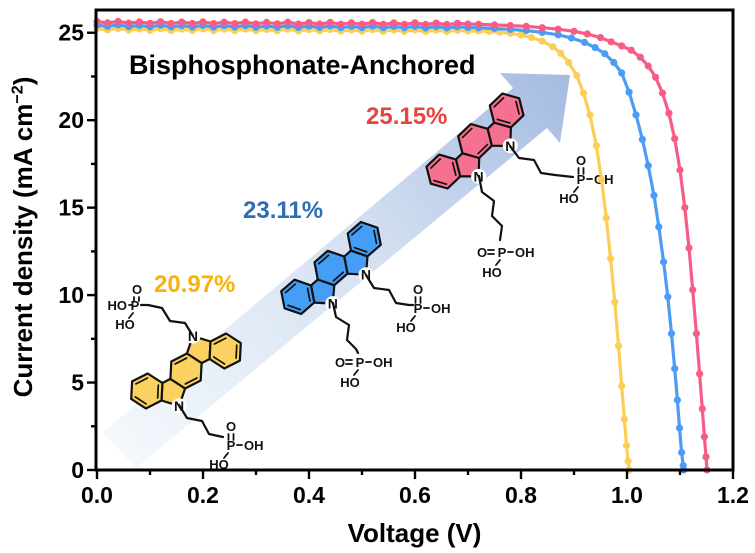 This screenshot has width=755, height=553. What do you see at coordinates (309, 495) in the screenshot?
I see `x-tick-label: 0.4` at bounding box center [309, 495].